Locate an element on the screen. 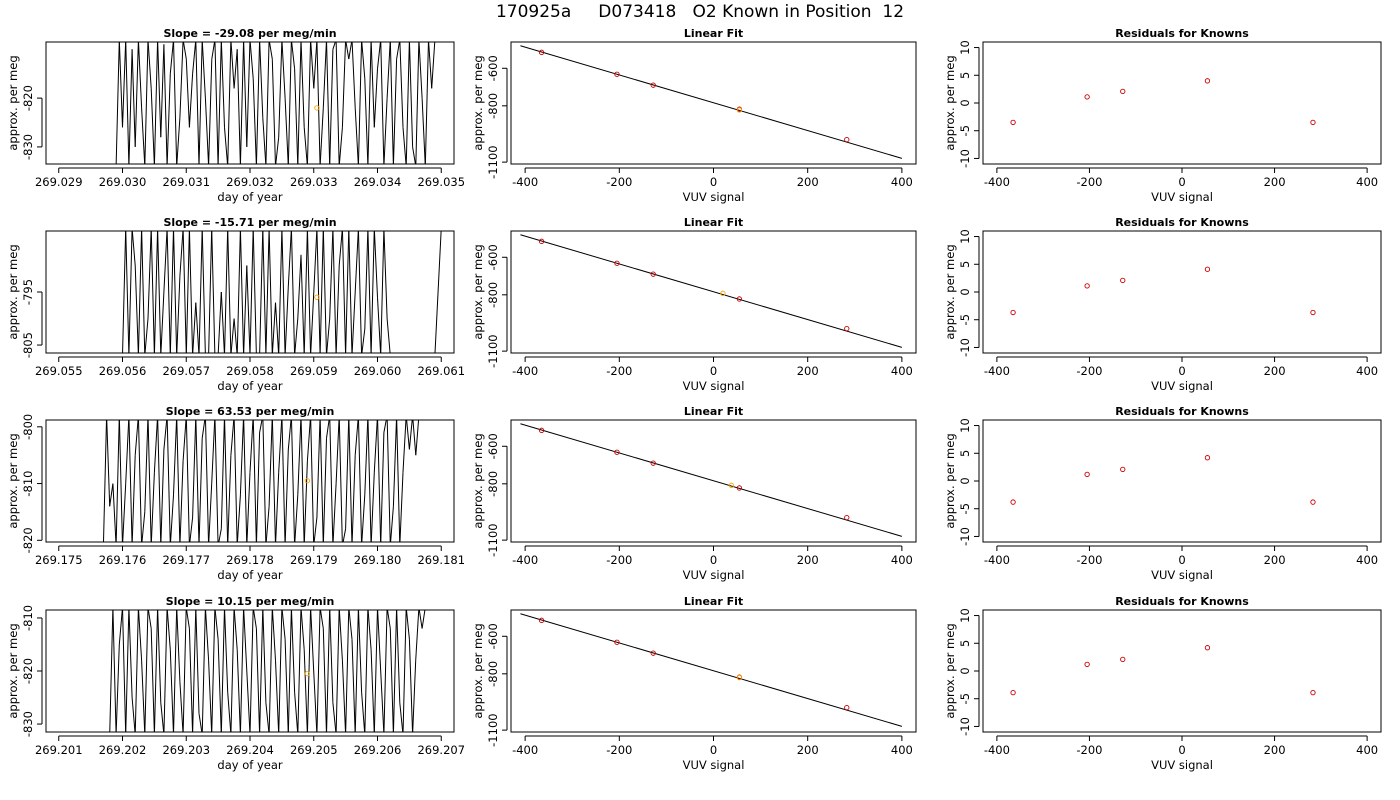 The height and width of the screenshot is (800, 1400). y-tick-label: 10 is located at coordinates (965, 425).